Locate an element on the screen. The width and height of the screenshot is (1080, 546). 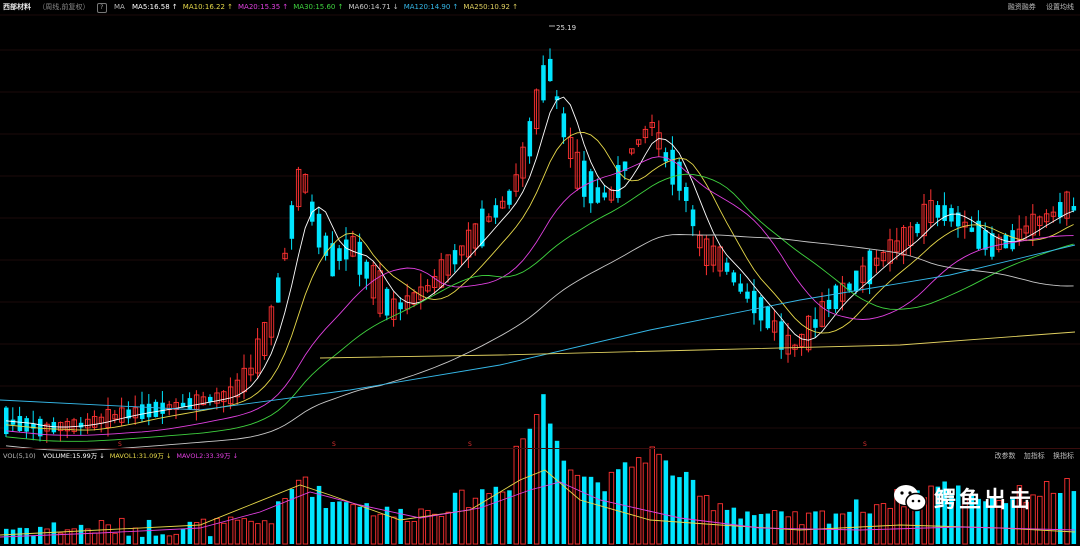
max-price-label: 25.19 is located at coordinates (566, 28).